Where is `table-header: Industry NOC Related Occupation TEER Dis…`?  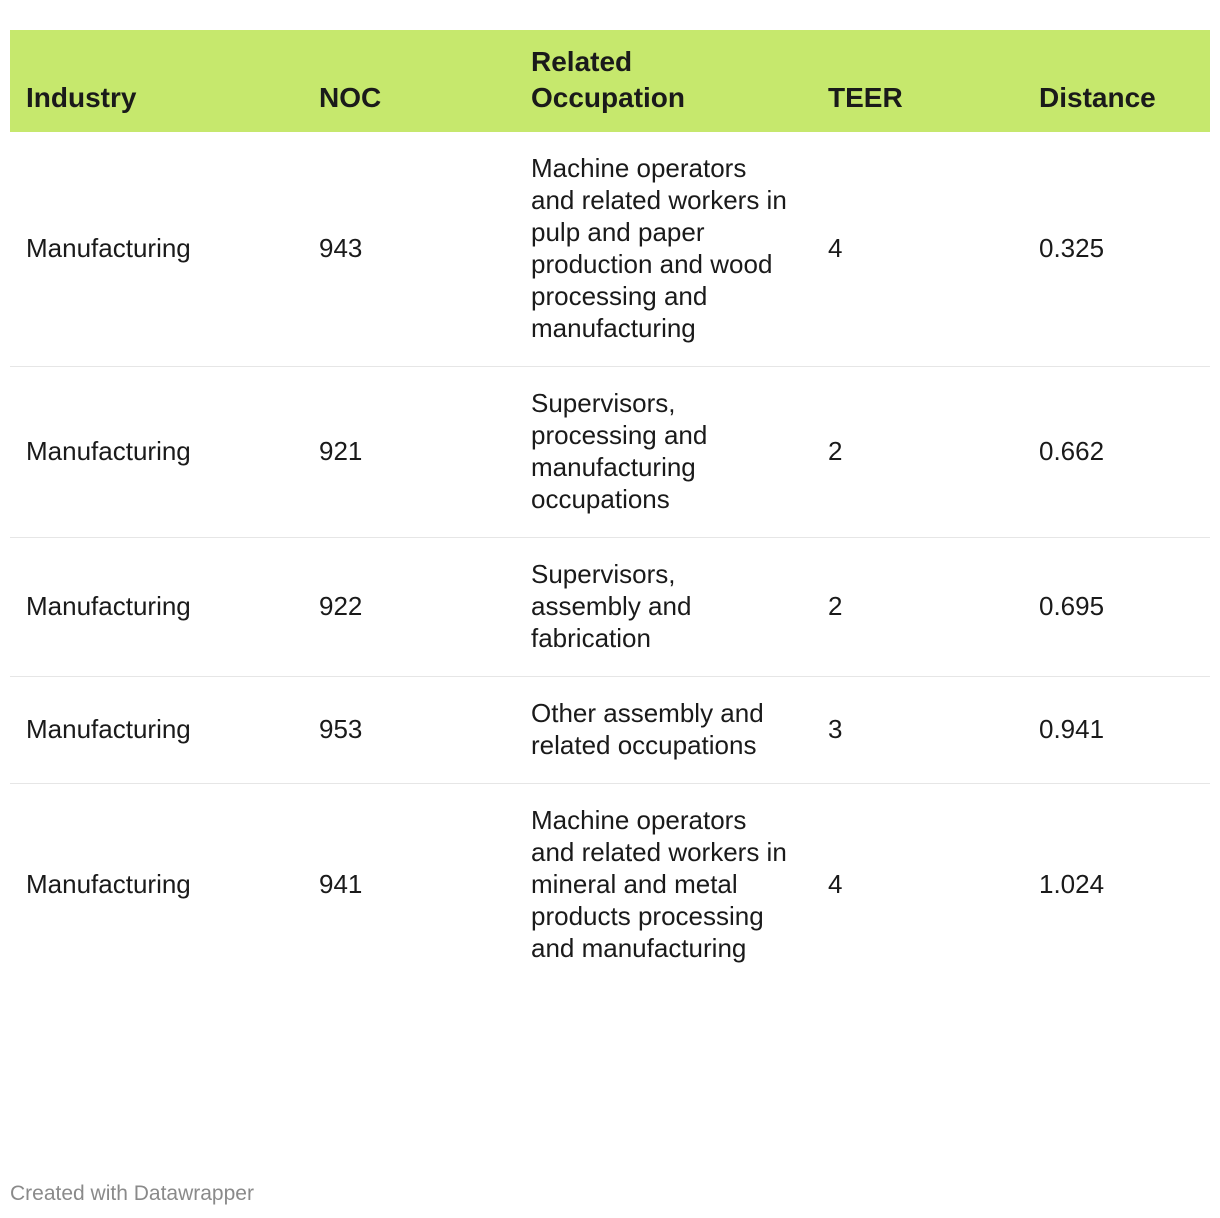
table-header: Industry NOC Related Occupation TEER Dis… is located at coordinates (610, 81).